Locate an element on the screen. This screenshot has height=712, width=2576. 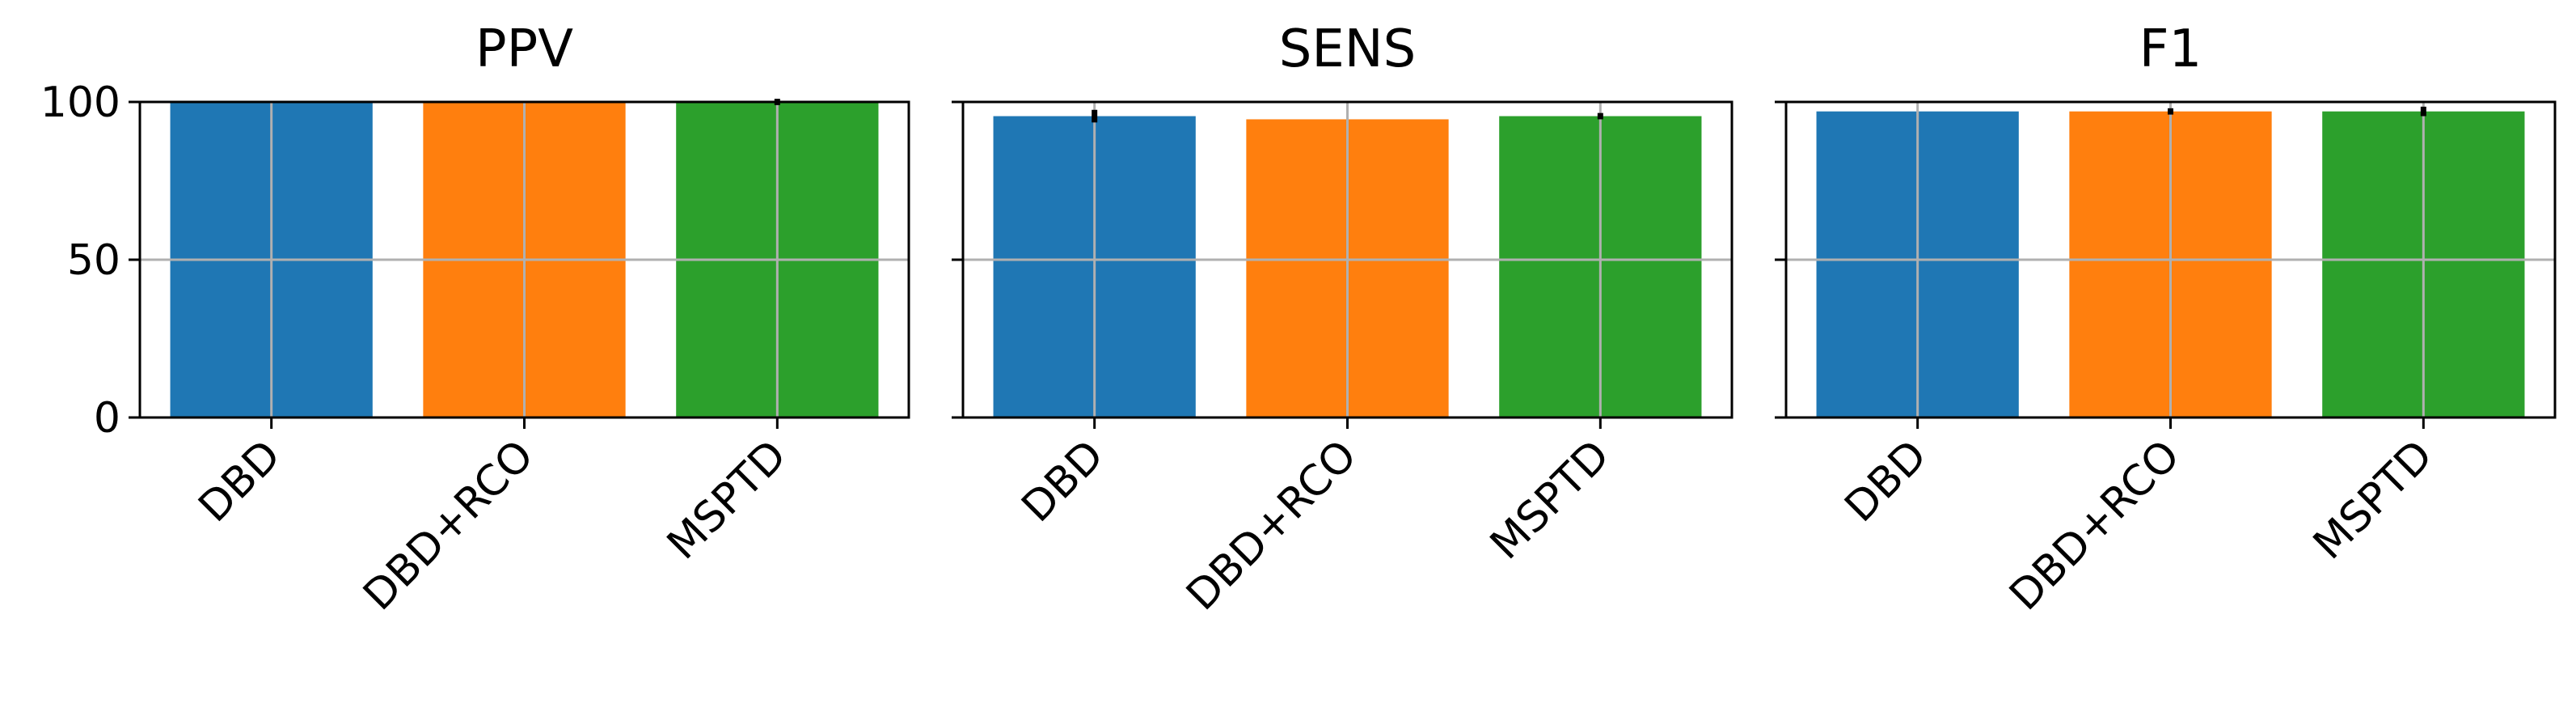
chart-title: F1 is located at coordinates (2170, 49).